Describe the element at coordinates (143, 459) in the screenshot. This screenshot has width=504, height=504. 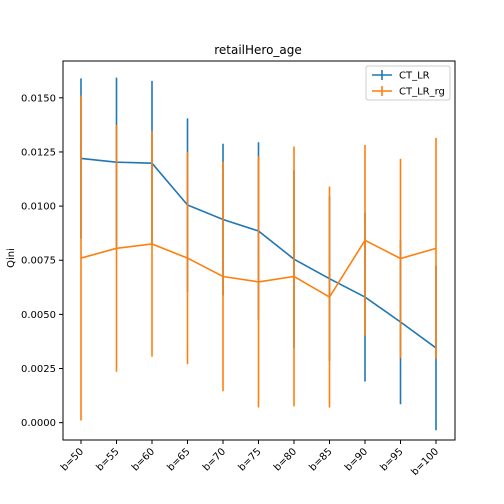
I see `x-tick-label: b=60` at that location.